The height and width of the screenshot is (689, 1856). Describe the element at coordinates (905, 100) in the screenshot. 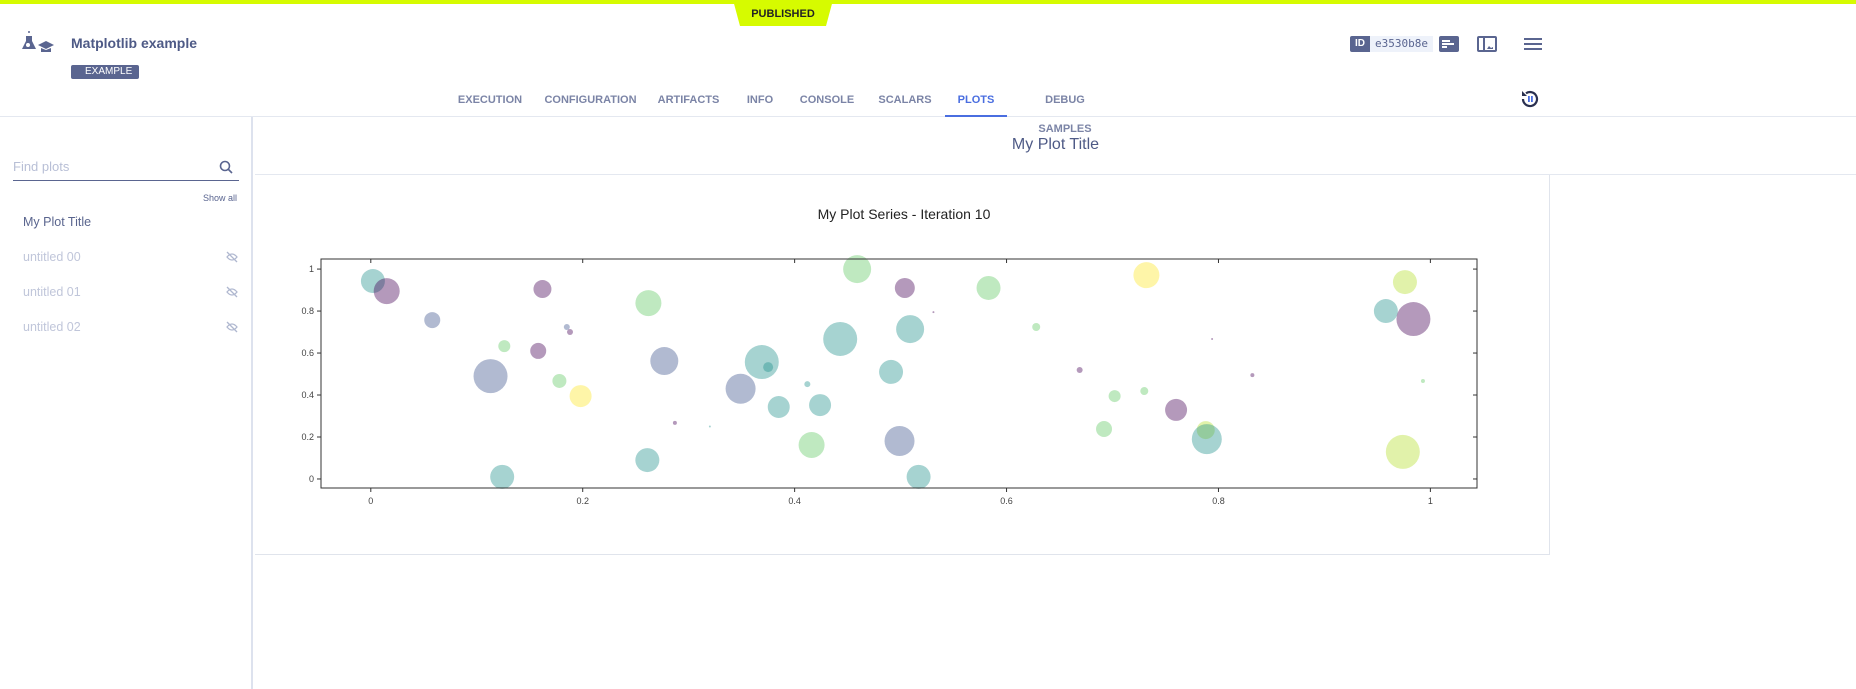

I see `tab-scalars: SCALARS` at that location.